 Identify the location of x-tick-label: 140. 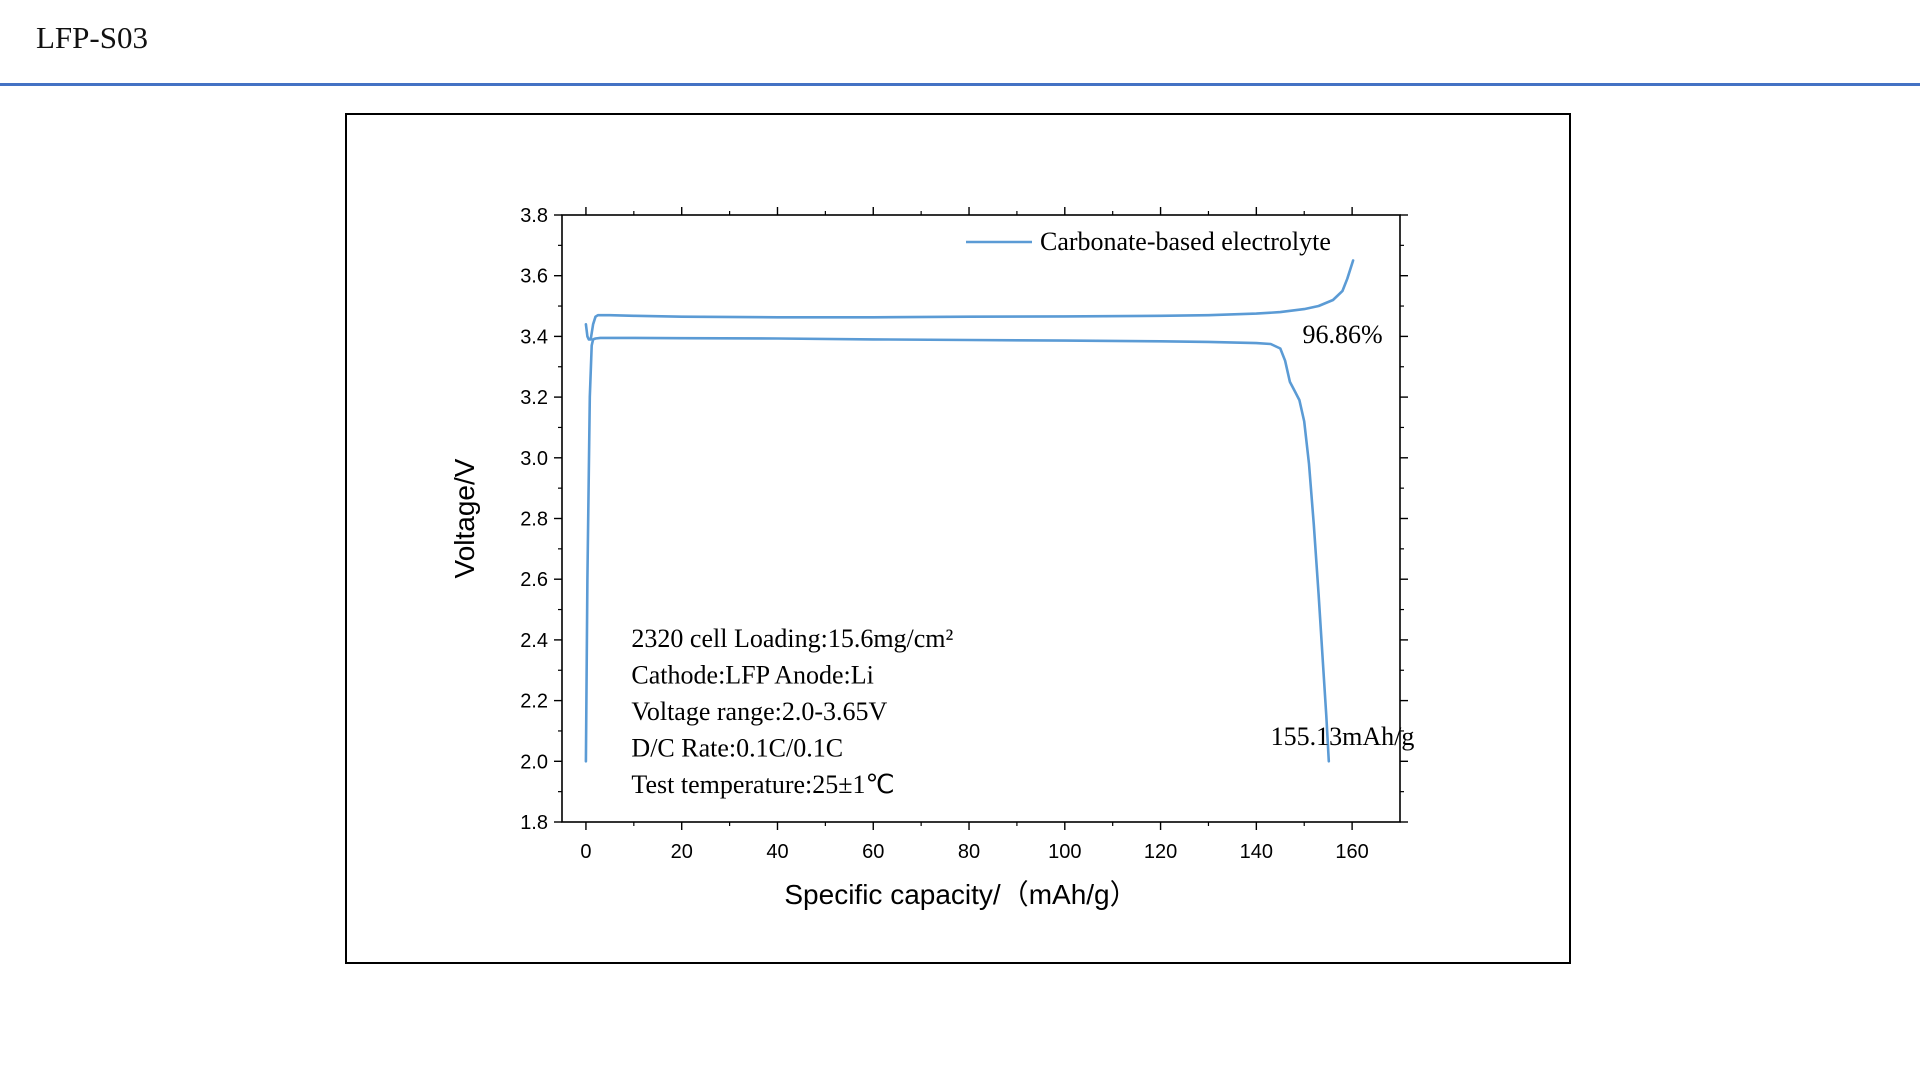
(1256, 852).